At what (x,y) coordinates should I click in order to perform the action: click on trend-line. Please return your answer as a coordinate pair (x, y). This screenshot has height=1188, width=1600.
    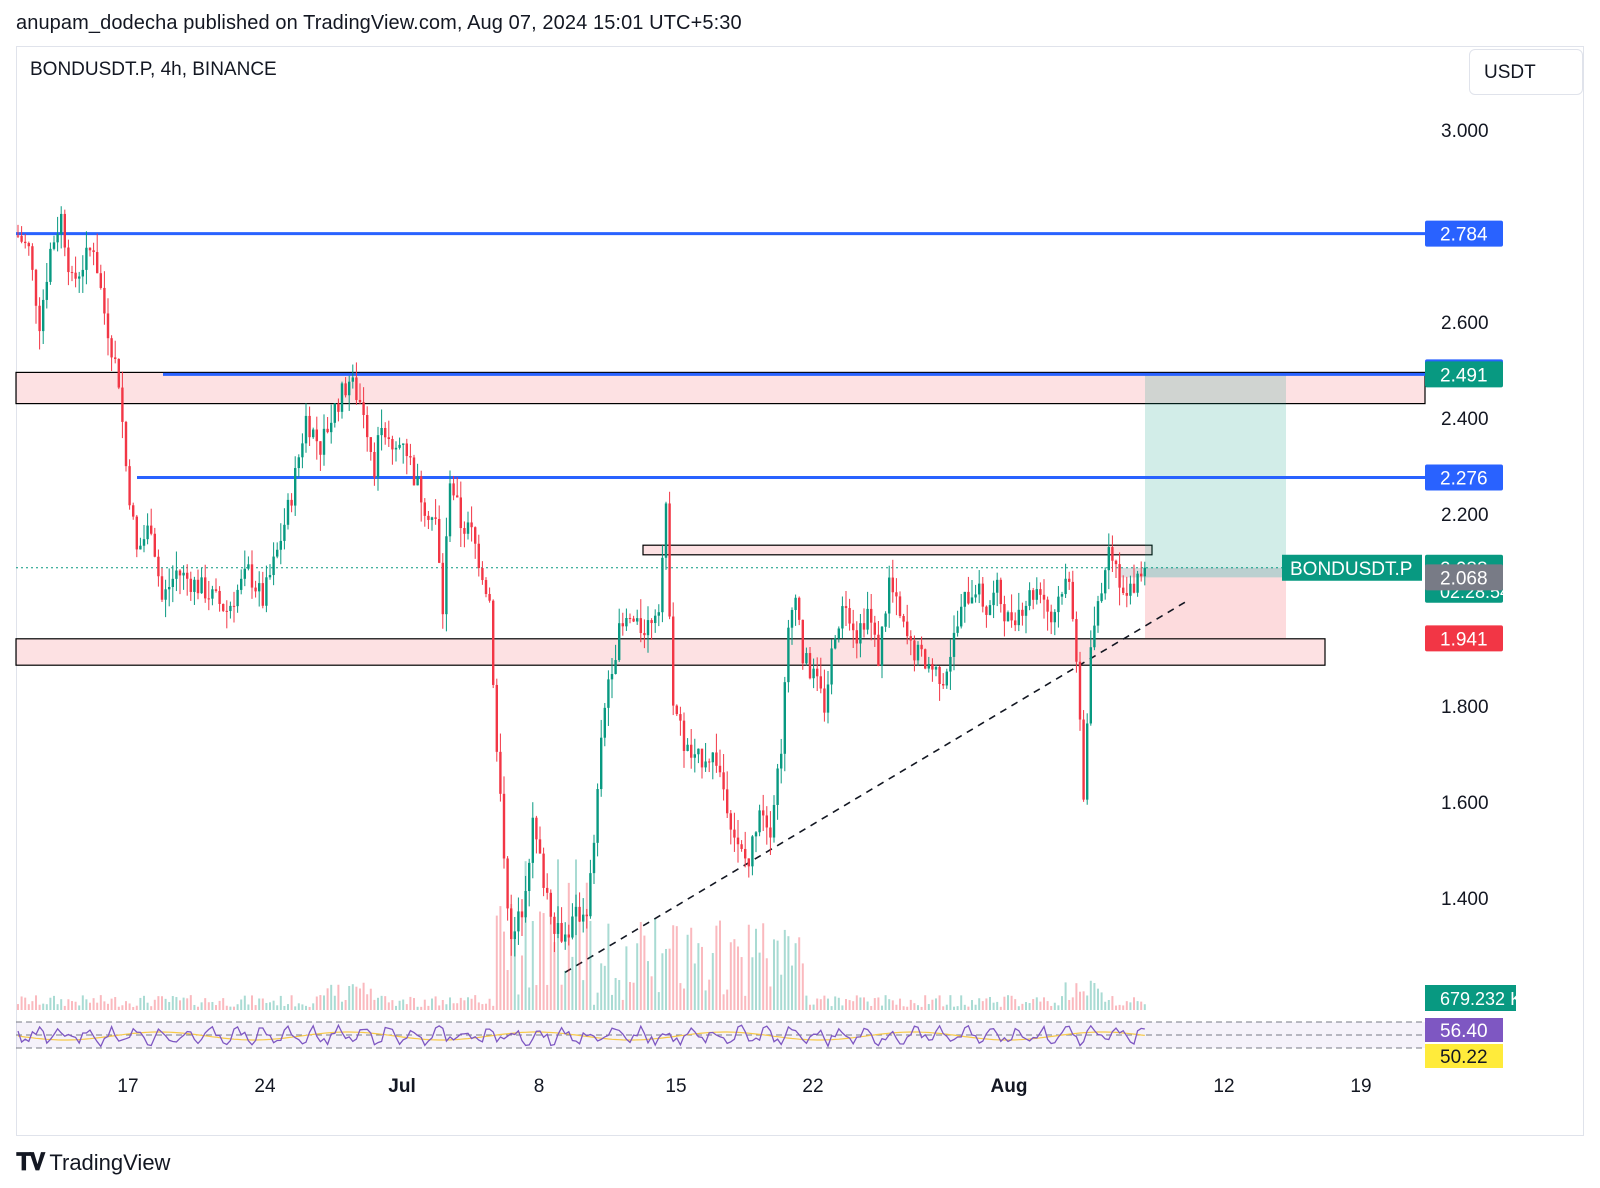
    Looking at the image, I should click on (876, 786).